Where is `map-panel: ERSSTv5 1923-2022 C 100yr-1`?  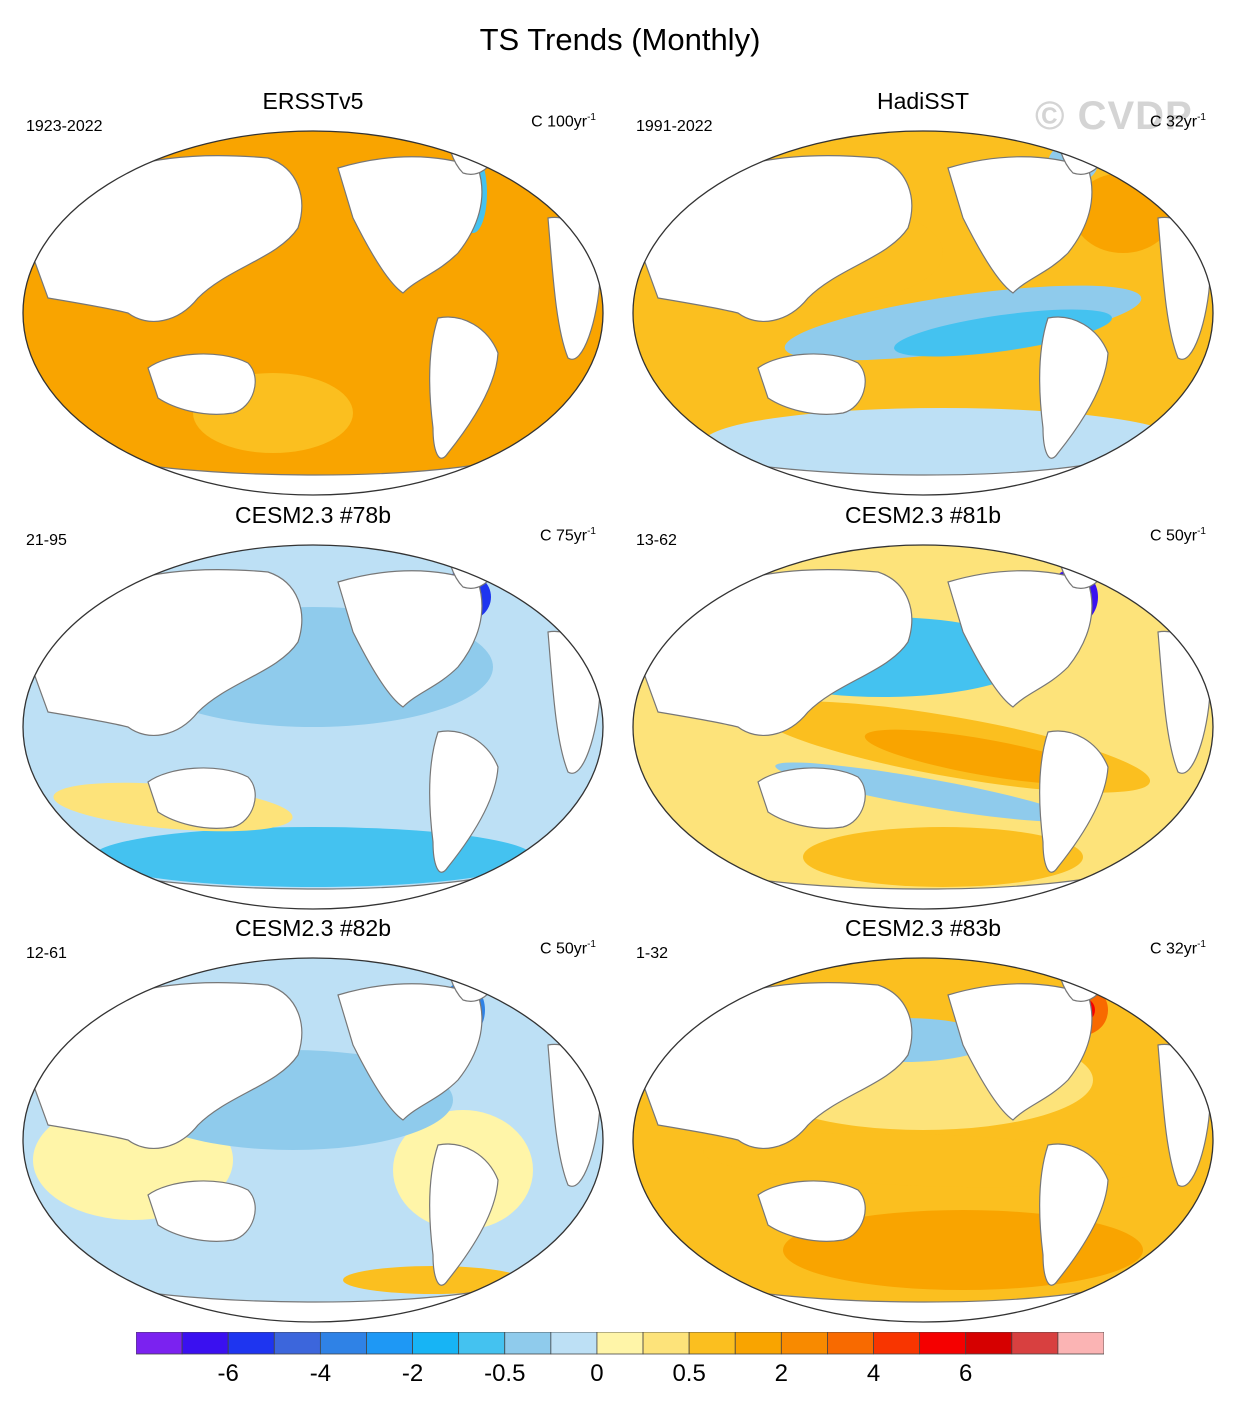
map-panel: ERSSTv5 1923-2022 C 100yr-1 is located at coordinates (313, 292).